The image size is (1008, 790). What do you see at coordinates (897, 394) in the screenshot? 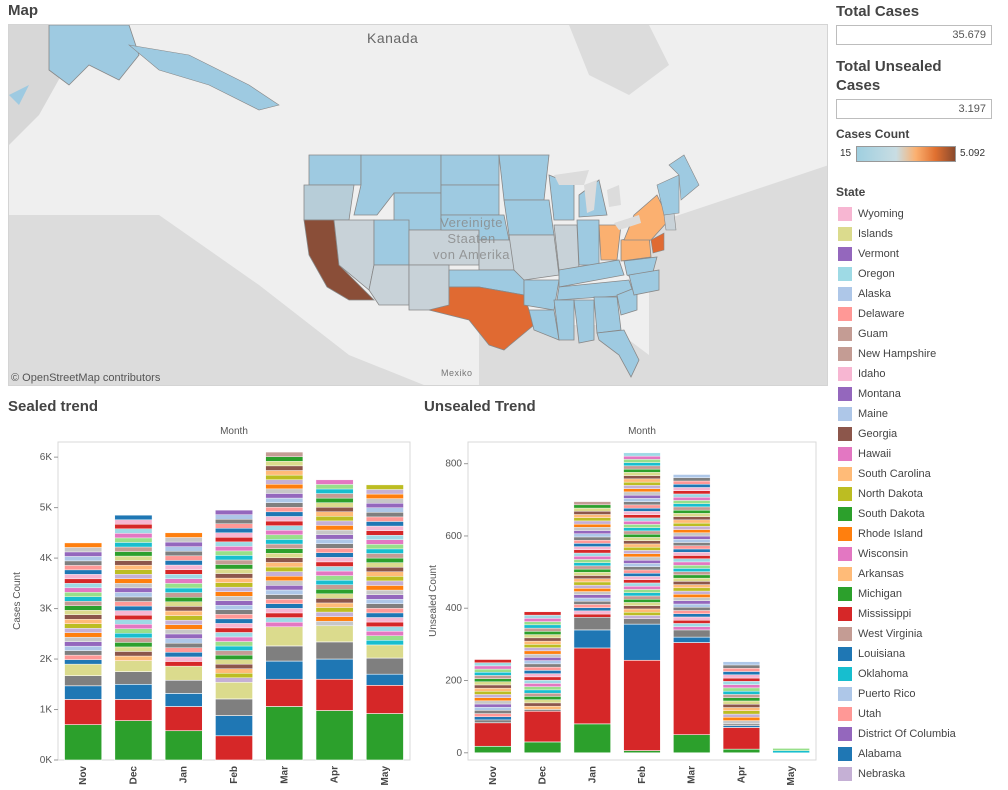
I see `legend-item: Montana` at bounding box center [897, 394].